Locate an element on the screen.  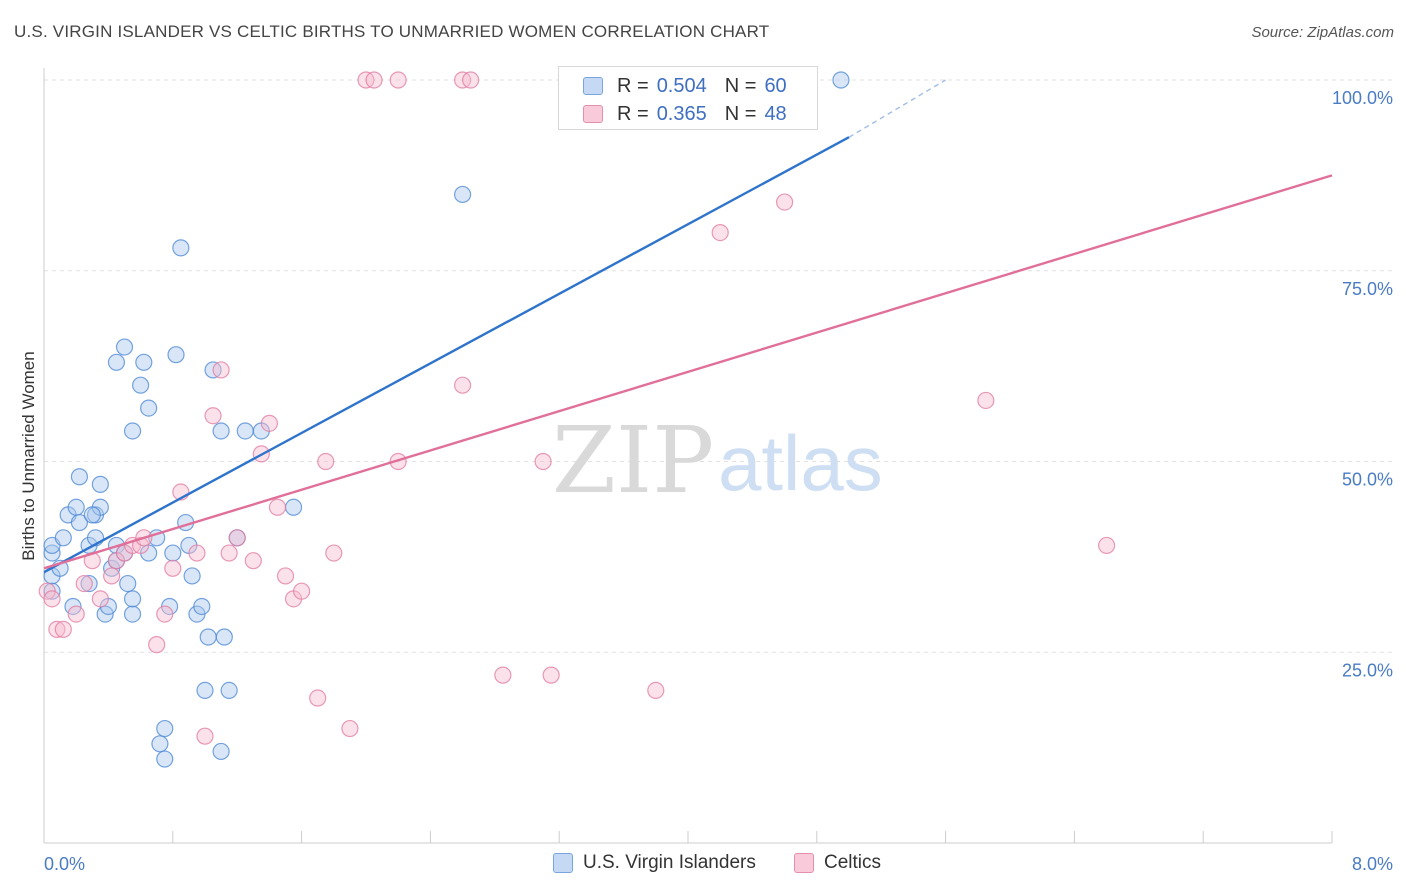
watermark: ZIP atlas is located at coordinates (717, 460).